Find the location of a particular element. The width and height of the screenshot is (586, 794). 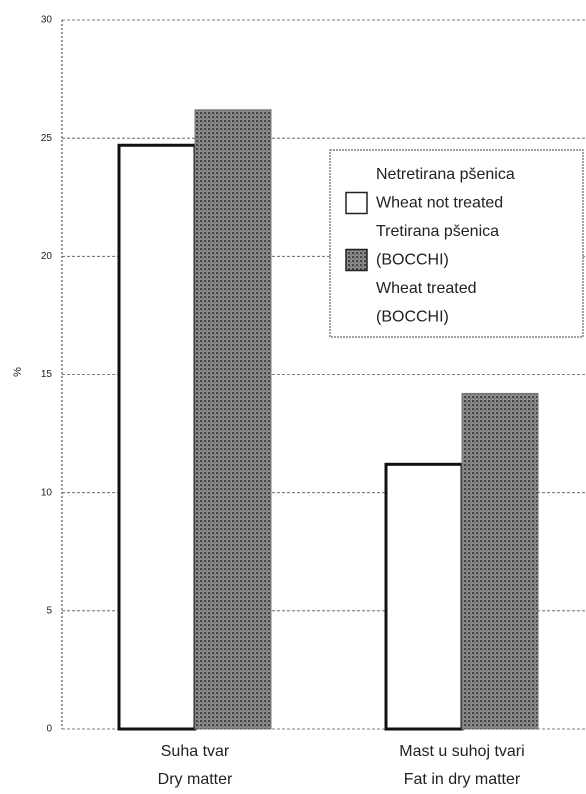

x-tick-label: Dry matter is located at coordinates (195, 779).